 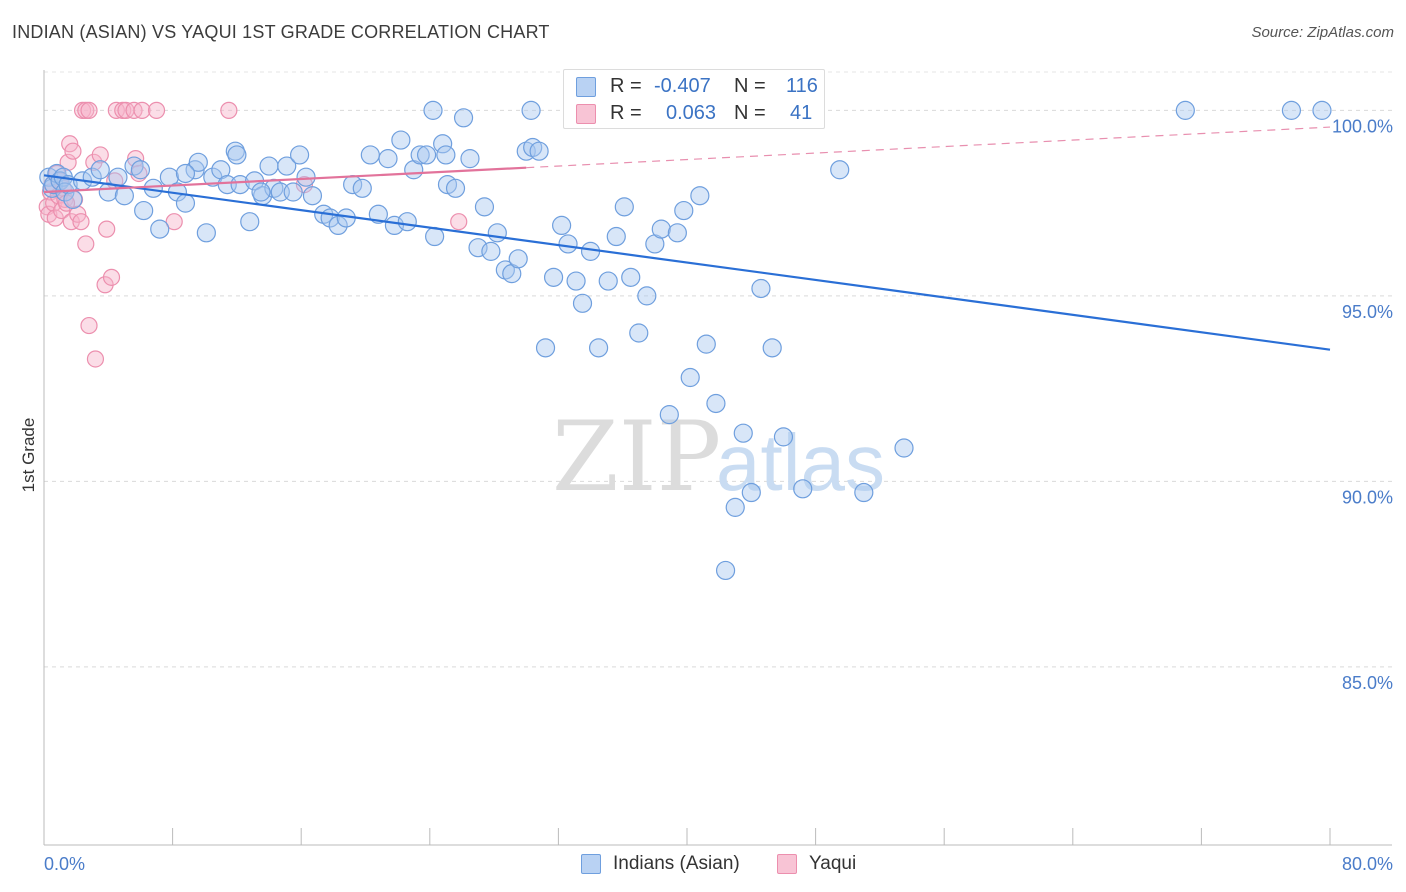 What do you see at coordinates (636, 457) in the screenshot?
I see `watermark-zip: ZIP` at bounding box center [636, 457].